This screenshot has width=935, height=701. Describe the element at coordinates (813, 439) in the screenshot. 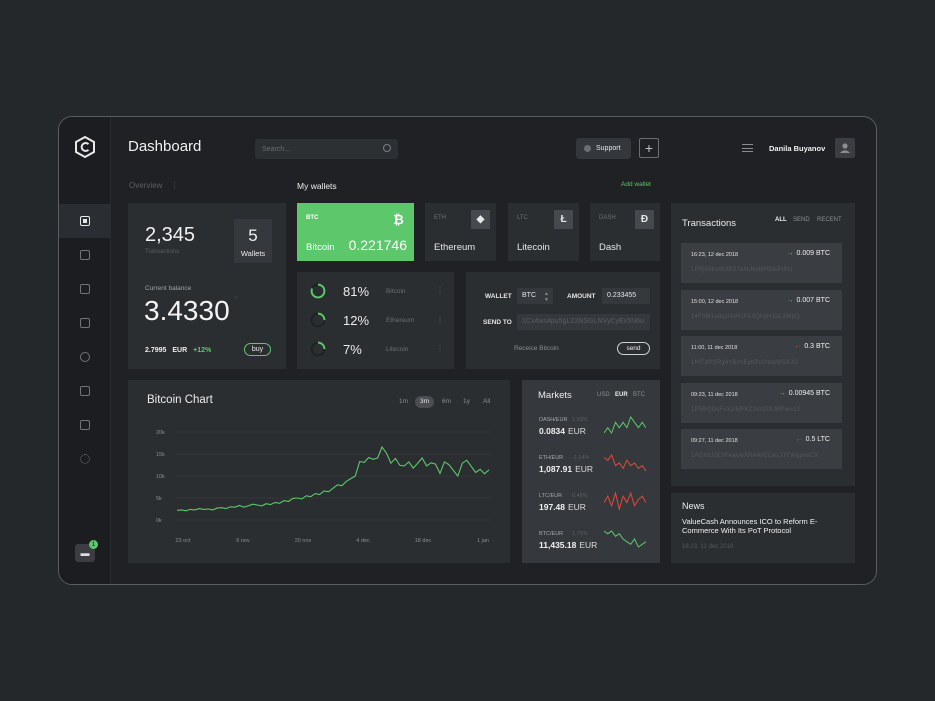

I see `transaction-amount-row: ← 0.5 LTC` at that location.